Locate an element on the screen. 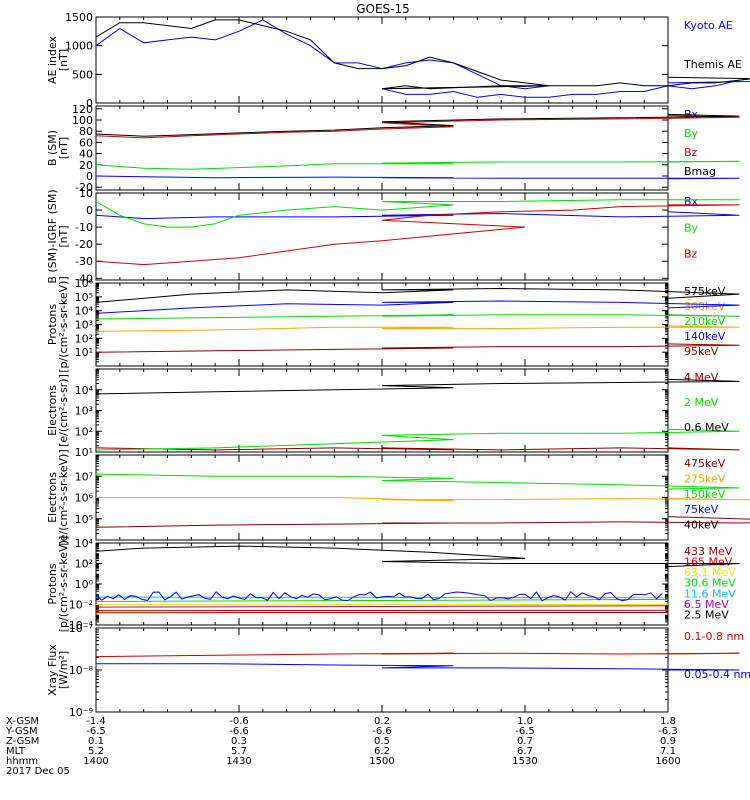 This screenshot has height=800, width=750. y-tick-label: 10 is located at coordinates (86, 193).